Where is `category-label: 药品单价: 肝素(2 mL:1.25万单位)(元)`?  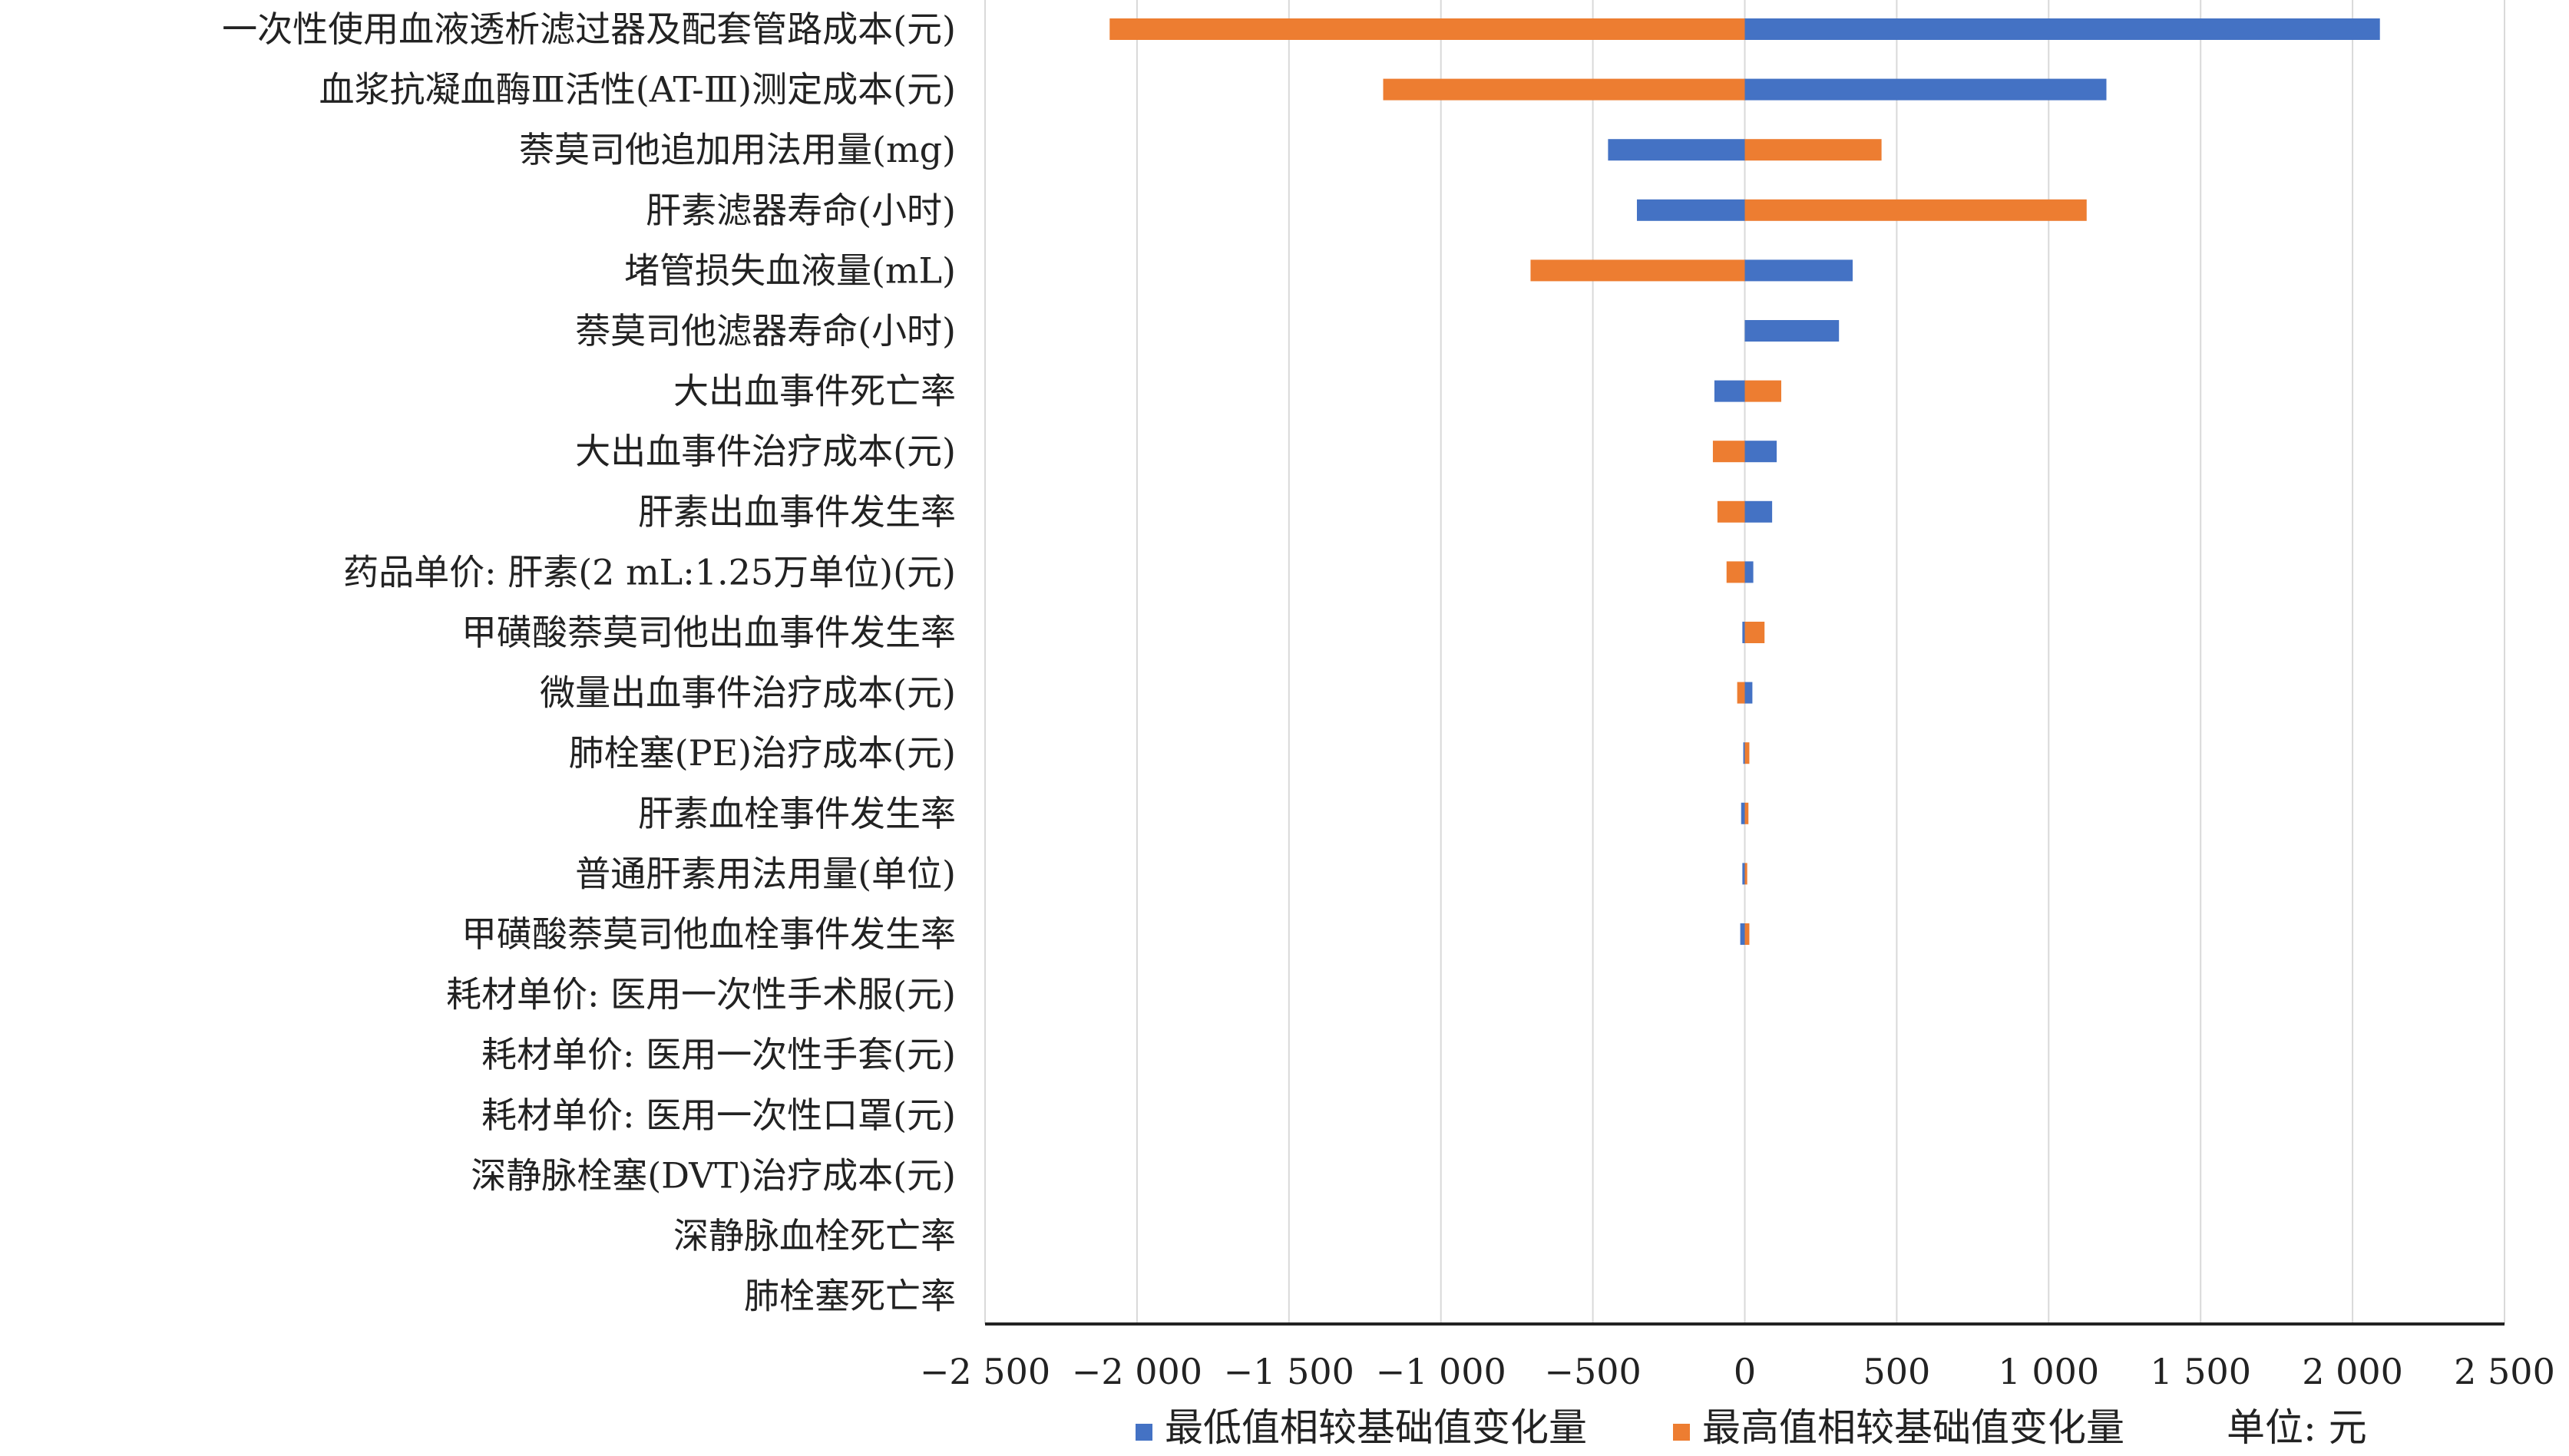 category-label: 药品单价: 肝素(2 mL:1.25万单位)(元) is located at coordinates (649, 572).